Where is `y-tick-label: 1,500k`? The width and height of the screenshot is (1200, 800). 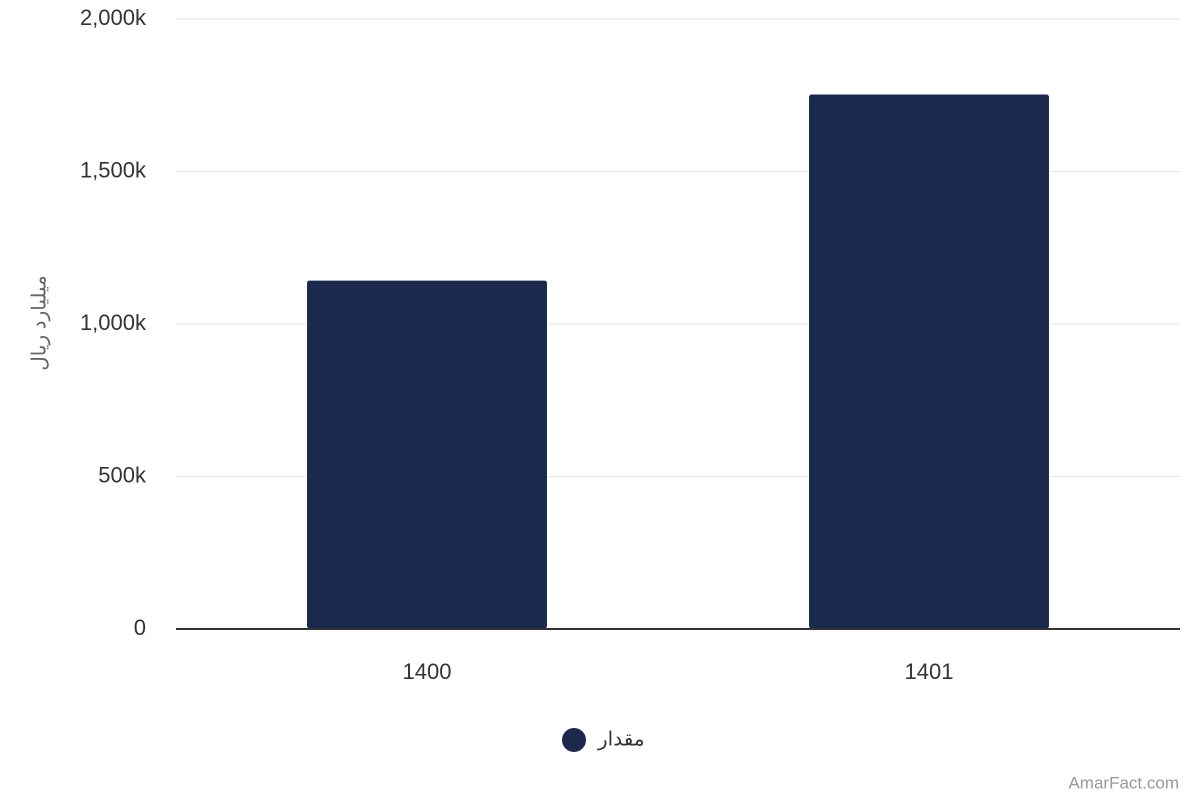
y-tick-label: 1,500k is located at coordinates (113, 169).